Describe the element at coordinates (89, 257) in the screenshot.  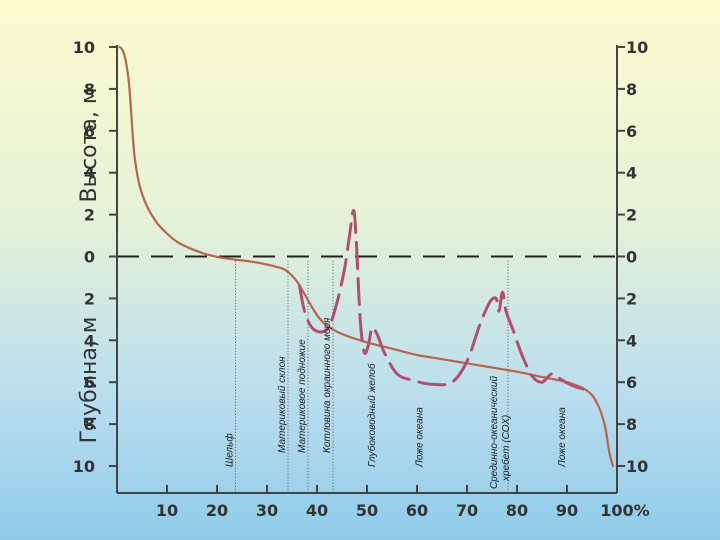
I see `y-tick-label-left: 0` at that location.